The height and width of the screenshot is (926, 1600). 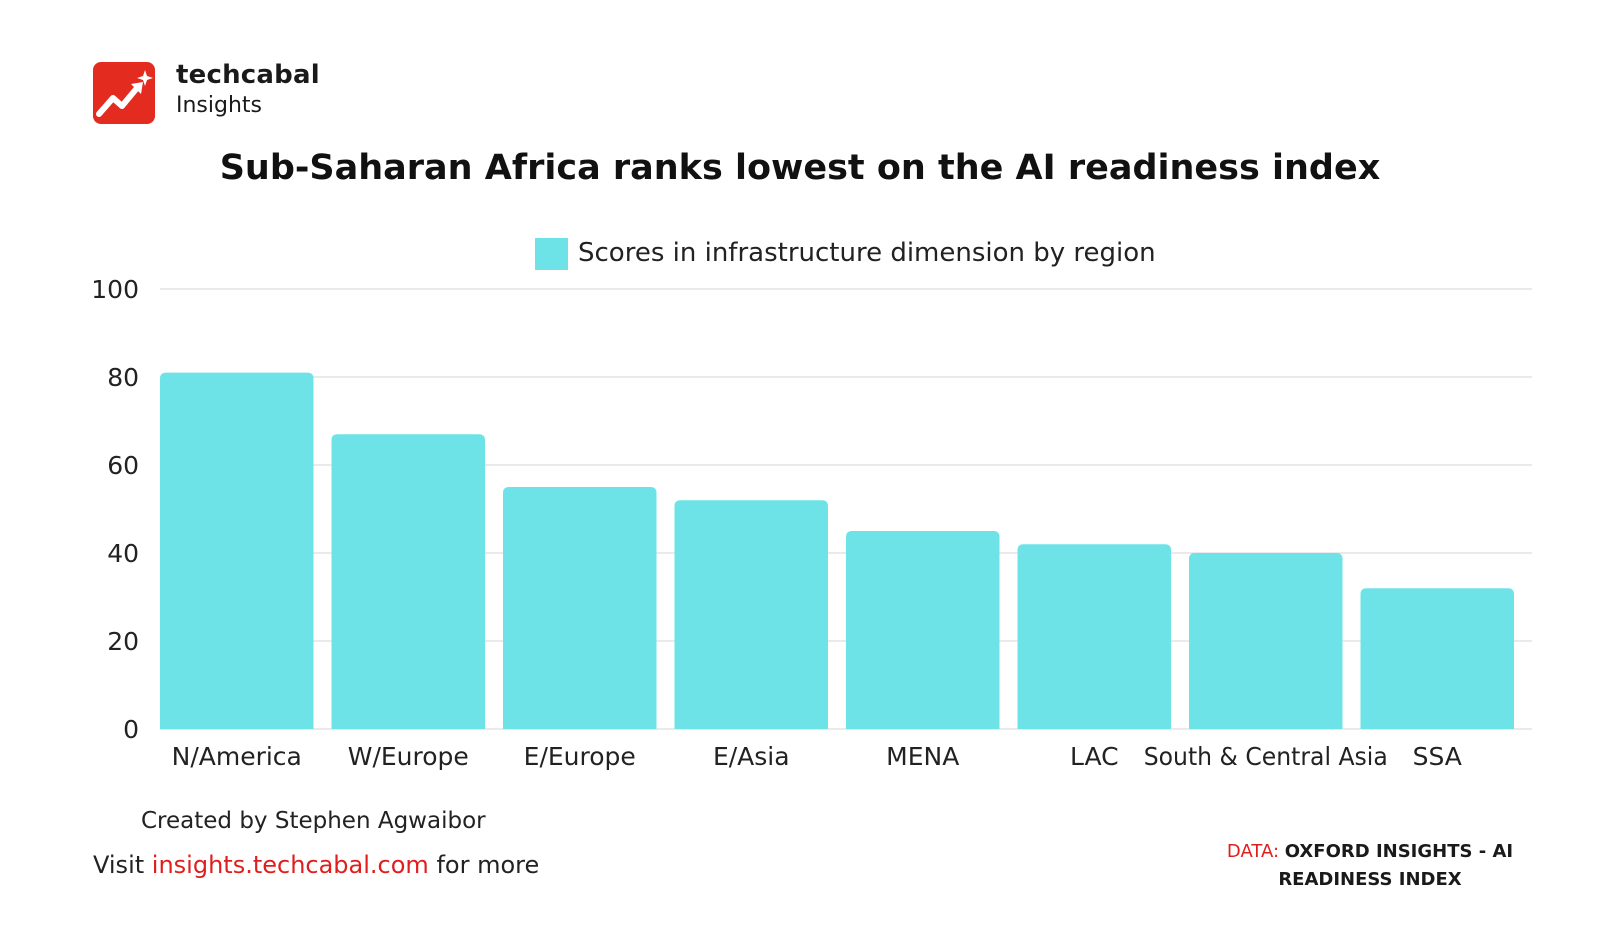 I want to click on visit-text: Visit insights.techcabal.com for more, so click(x=316, y=865).